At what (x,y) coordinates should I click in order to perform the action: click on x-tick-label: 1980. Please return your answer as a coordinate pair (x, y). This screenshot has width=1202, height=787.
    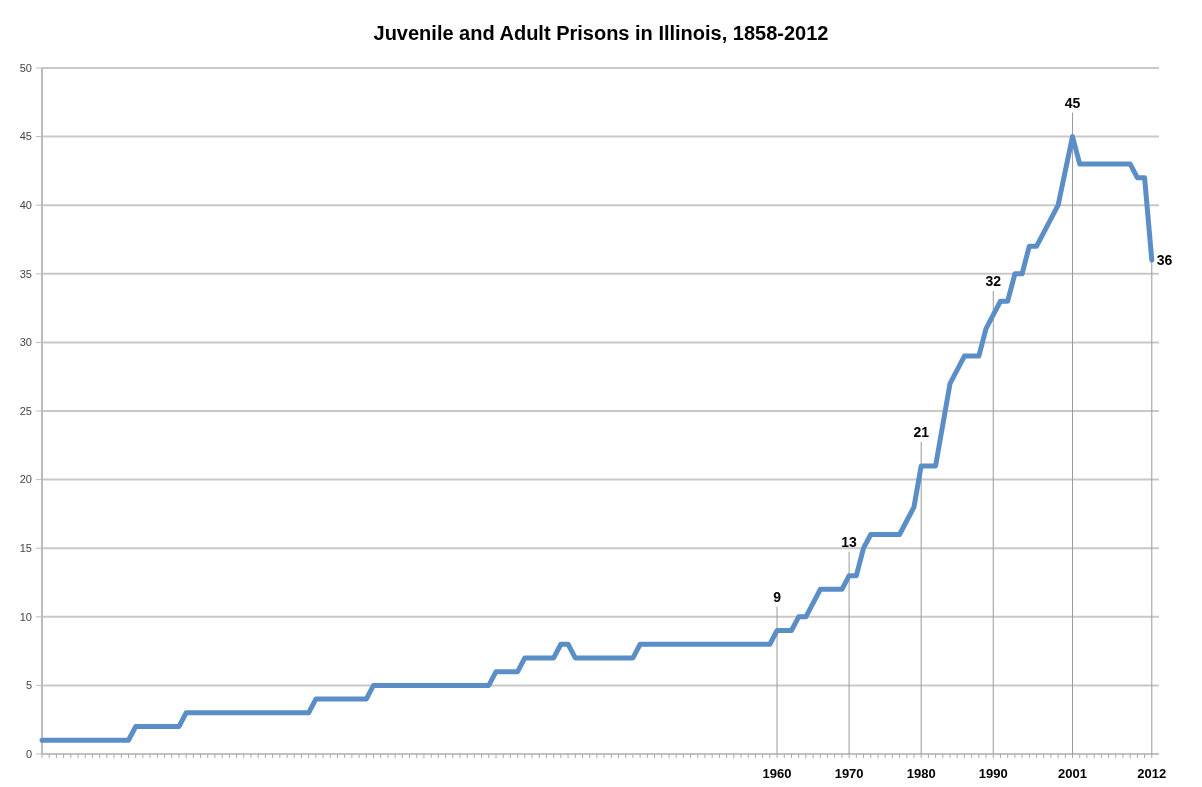
    Looking at the image, I should click on (921, 773).